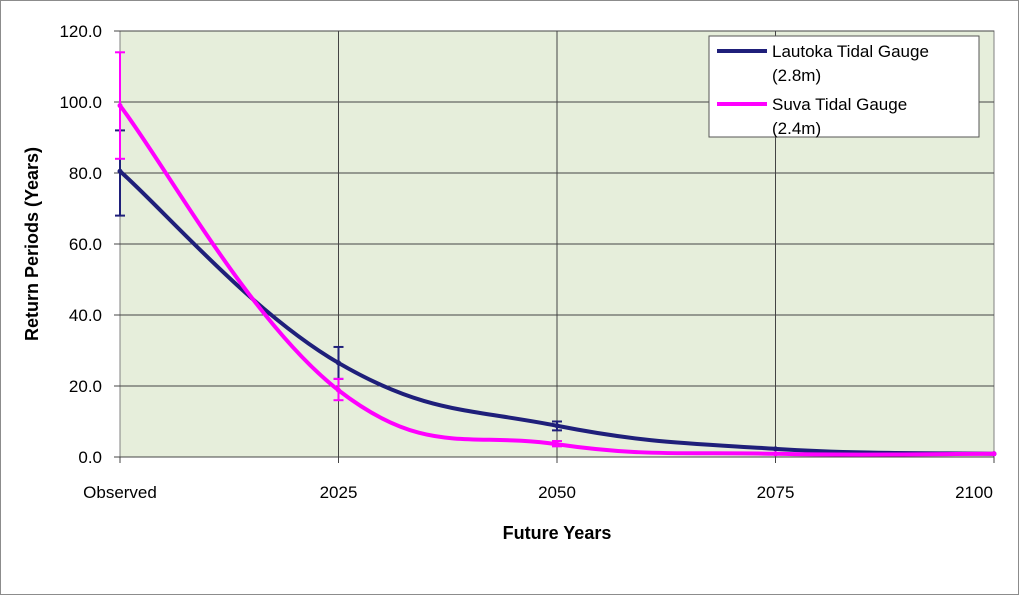 The image size is (1019, 595). I want to click on y-axis-title: Return Periods (Years), so click(32, 244).